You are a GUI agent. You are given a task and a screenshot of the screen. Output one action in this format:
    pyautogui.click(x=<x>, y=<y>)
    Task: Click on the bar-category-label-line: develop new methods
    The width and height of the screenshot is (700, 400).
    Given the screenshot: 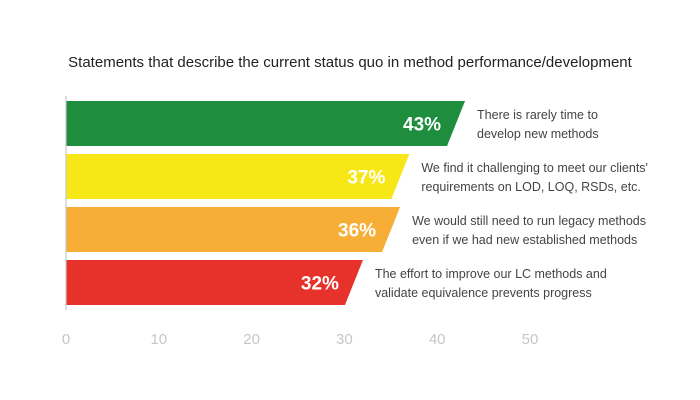 What is the action you would take?
    pyautogui.click(x=538, y=134)
    